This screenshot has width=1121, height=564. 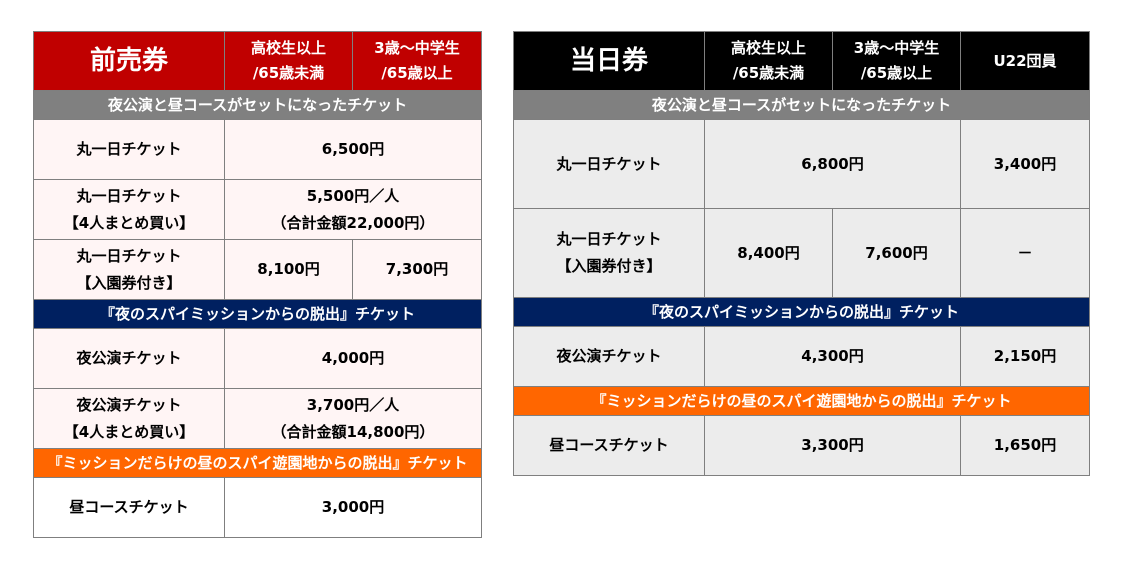 I want to click on same-day-col-child: 3歳～中学生 /65歳以上, so click(x=896, y=61).